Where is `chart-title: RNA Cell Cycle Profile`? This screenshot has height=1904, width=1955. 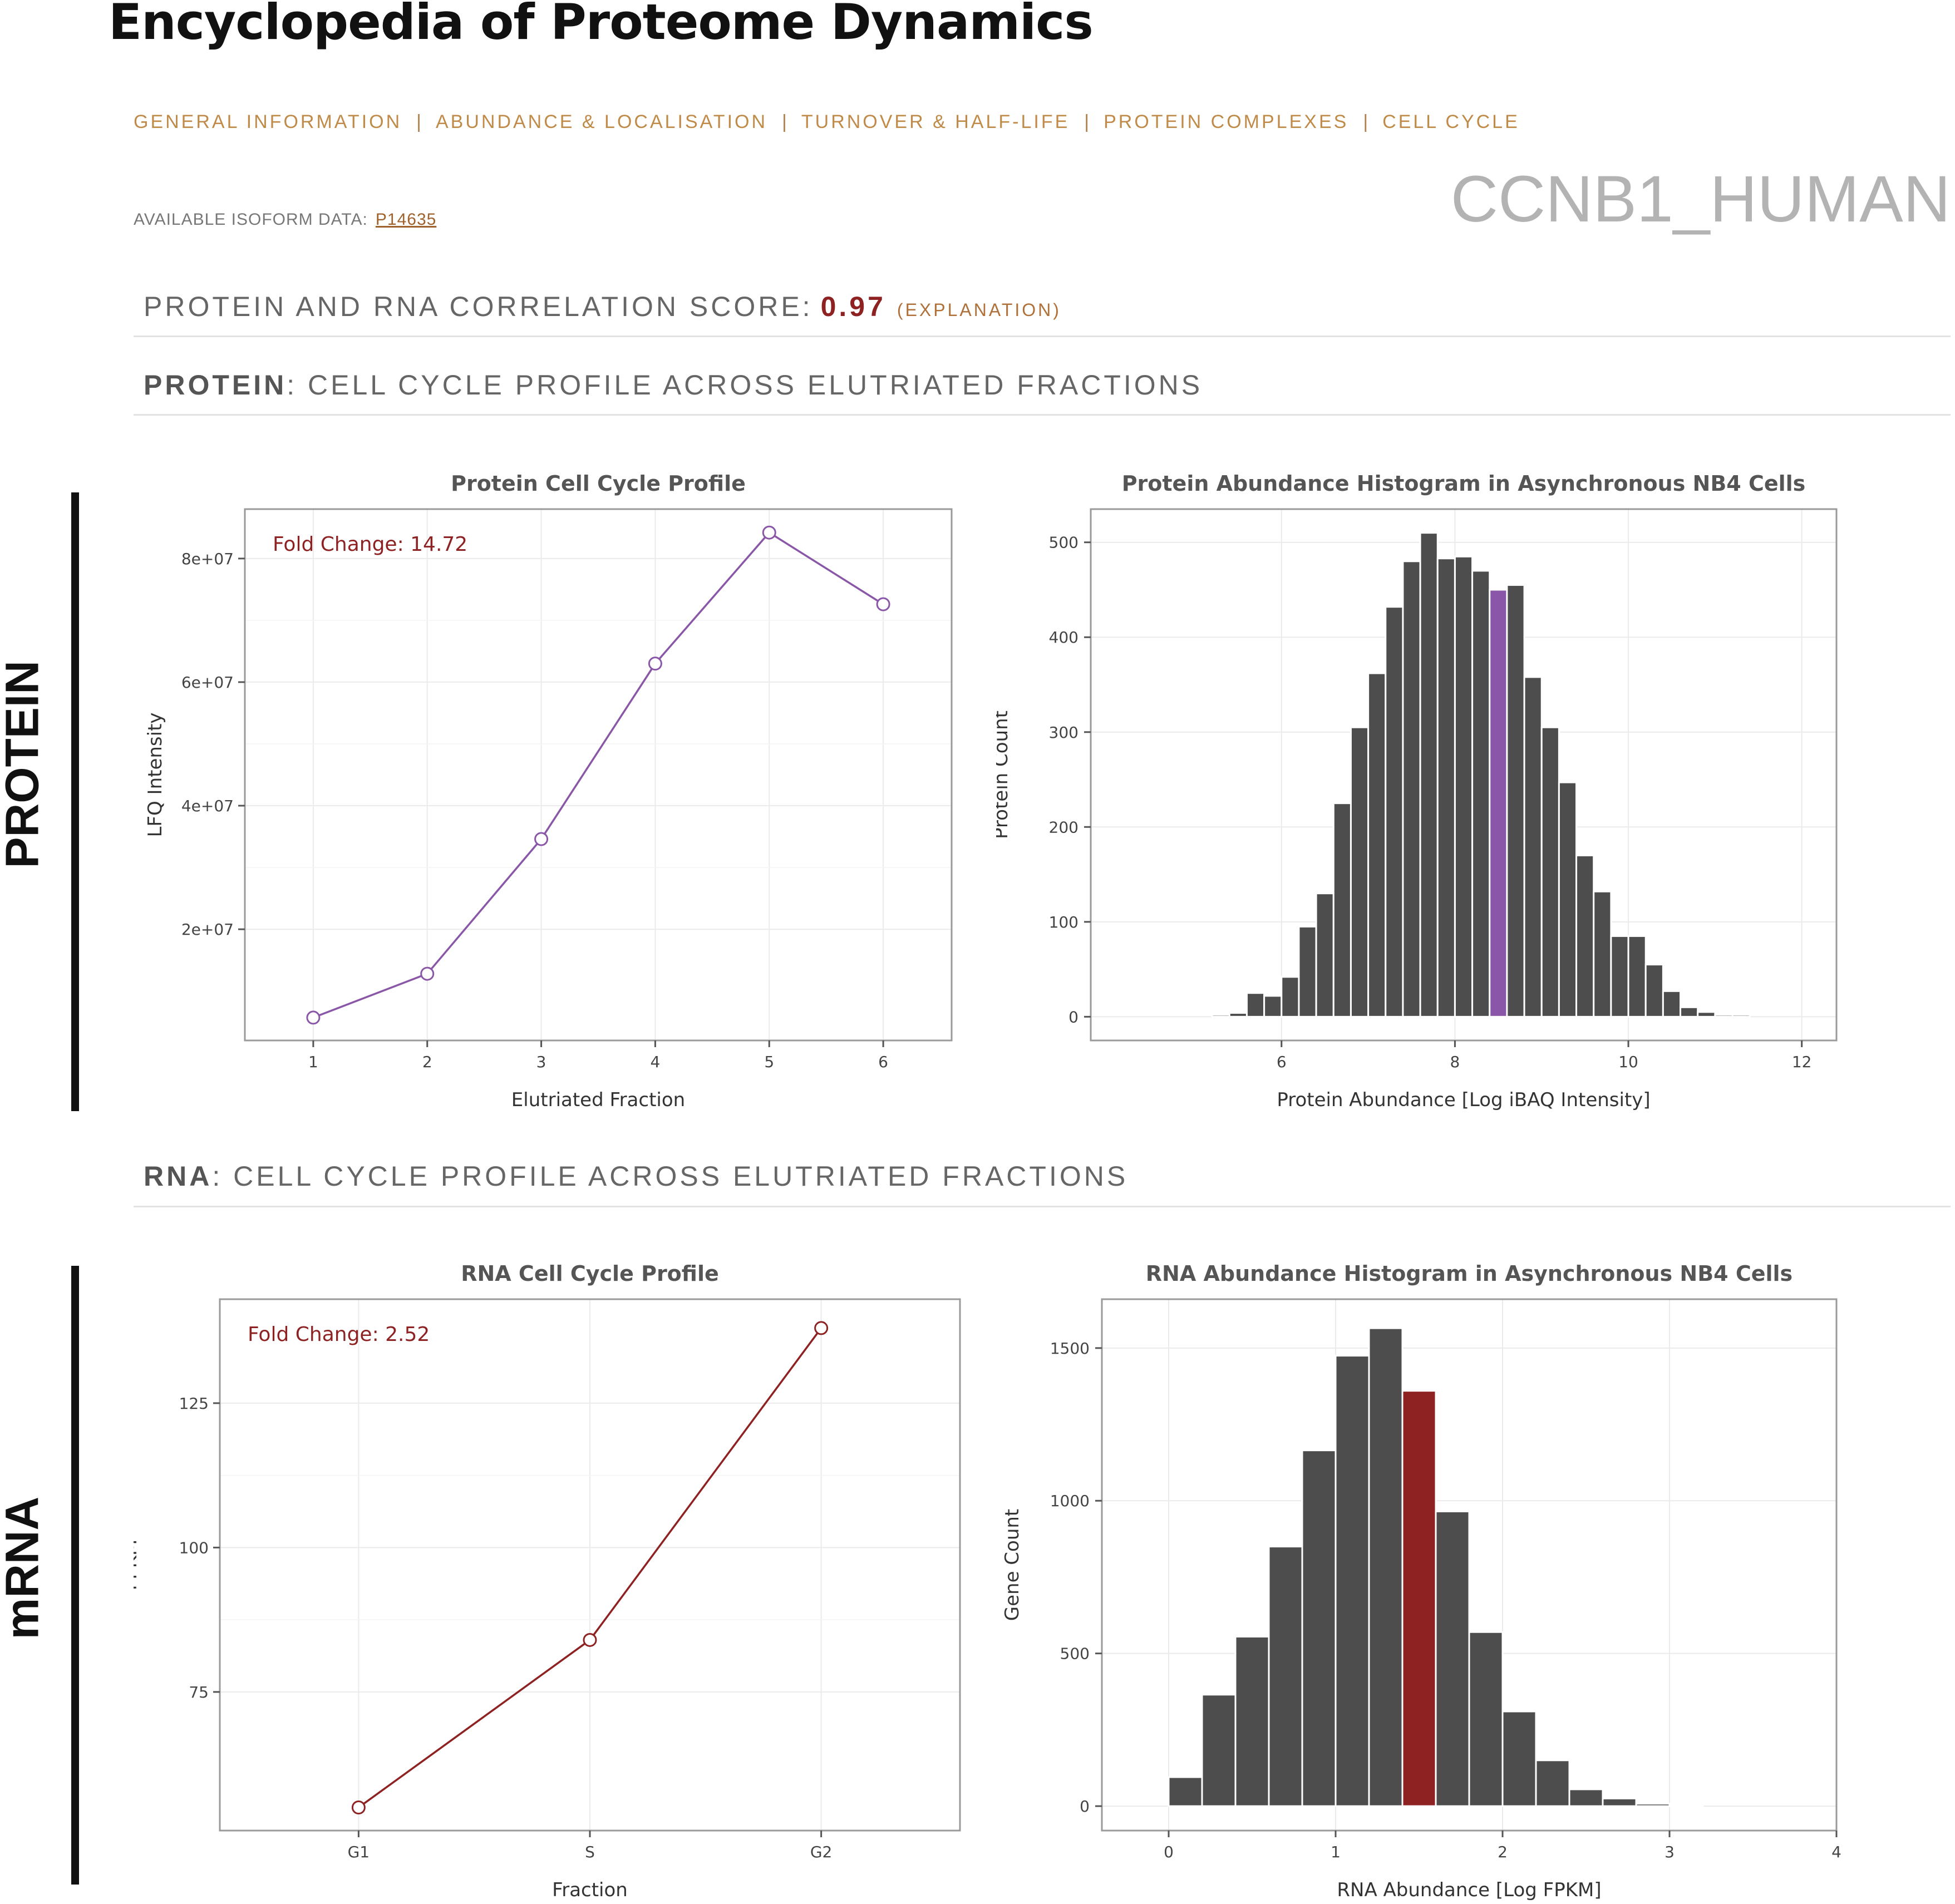 chart-title: RNA Cell Cycle Profile is located at coordinates (590, 1273).